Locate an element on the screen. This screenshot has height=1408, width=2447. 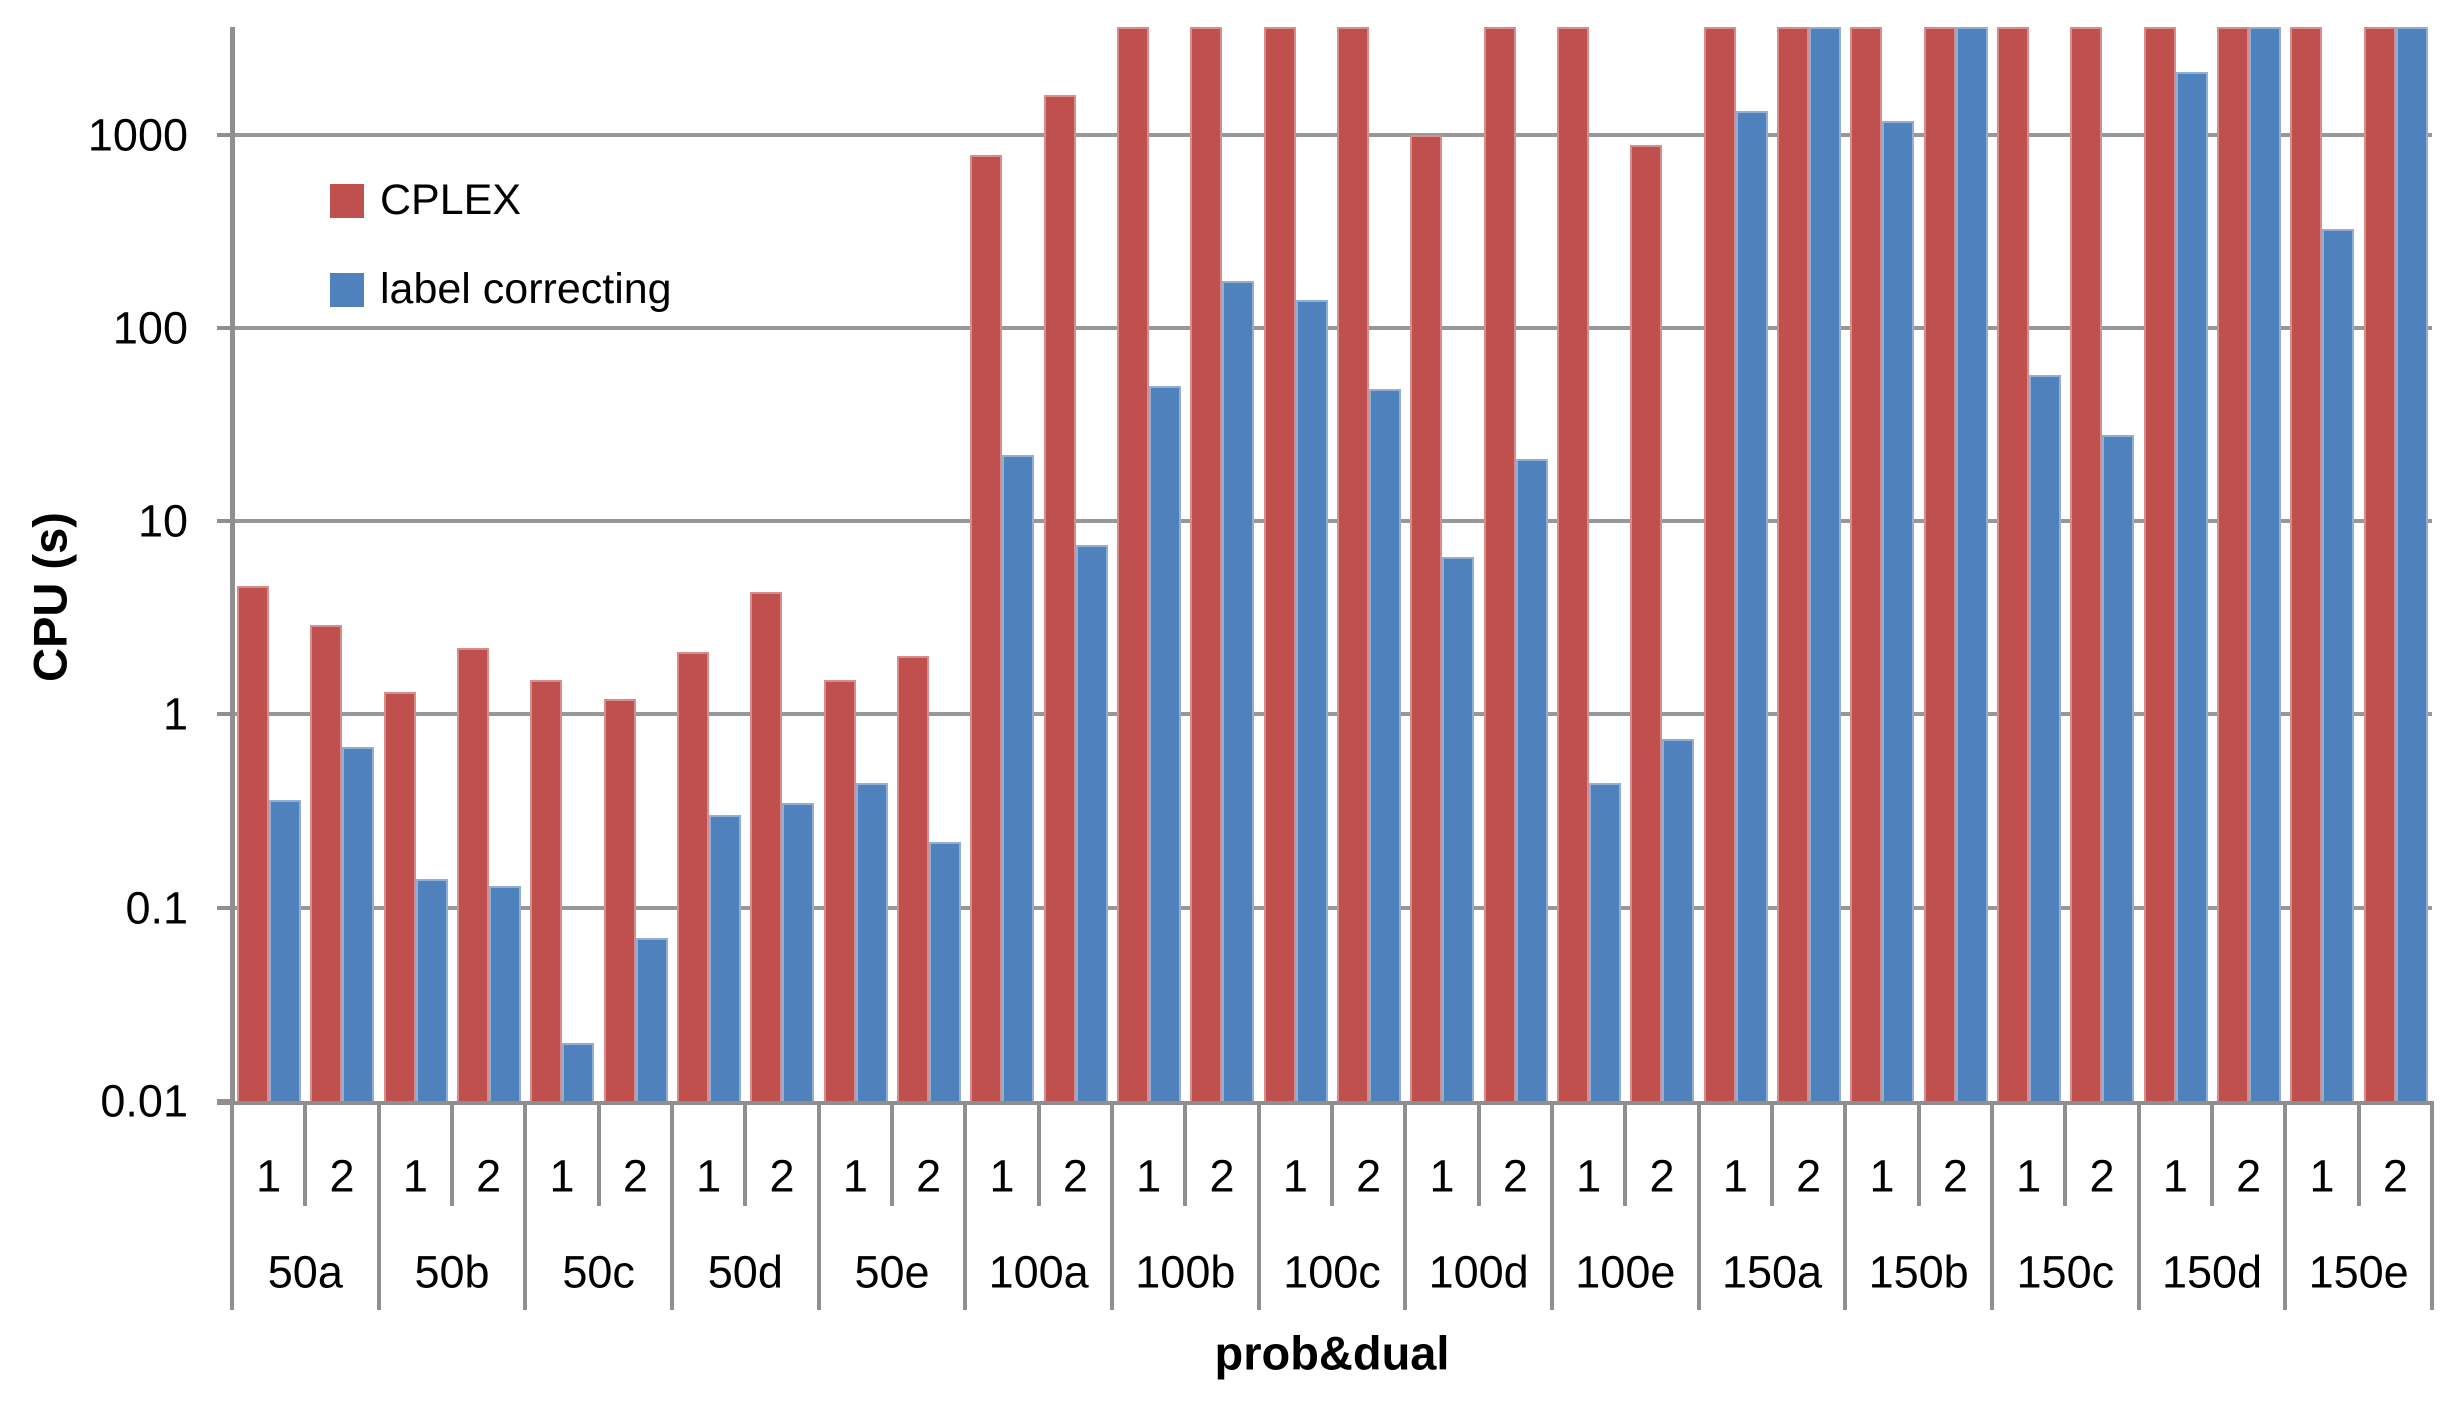
x-group-label: 100b is located at coordinates (1185, 1272).